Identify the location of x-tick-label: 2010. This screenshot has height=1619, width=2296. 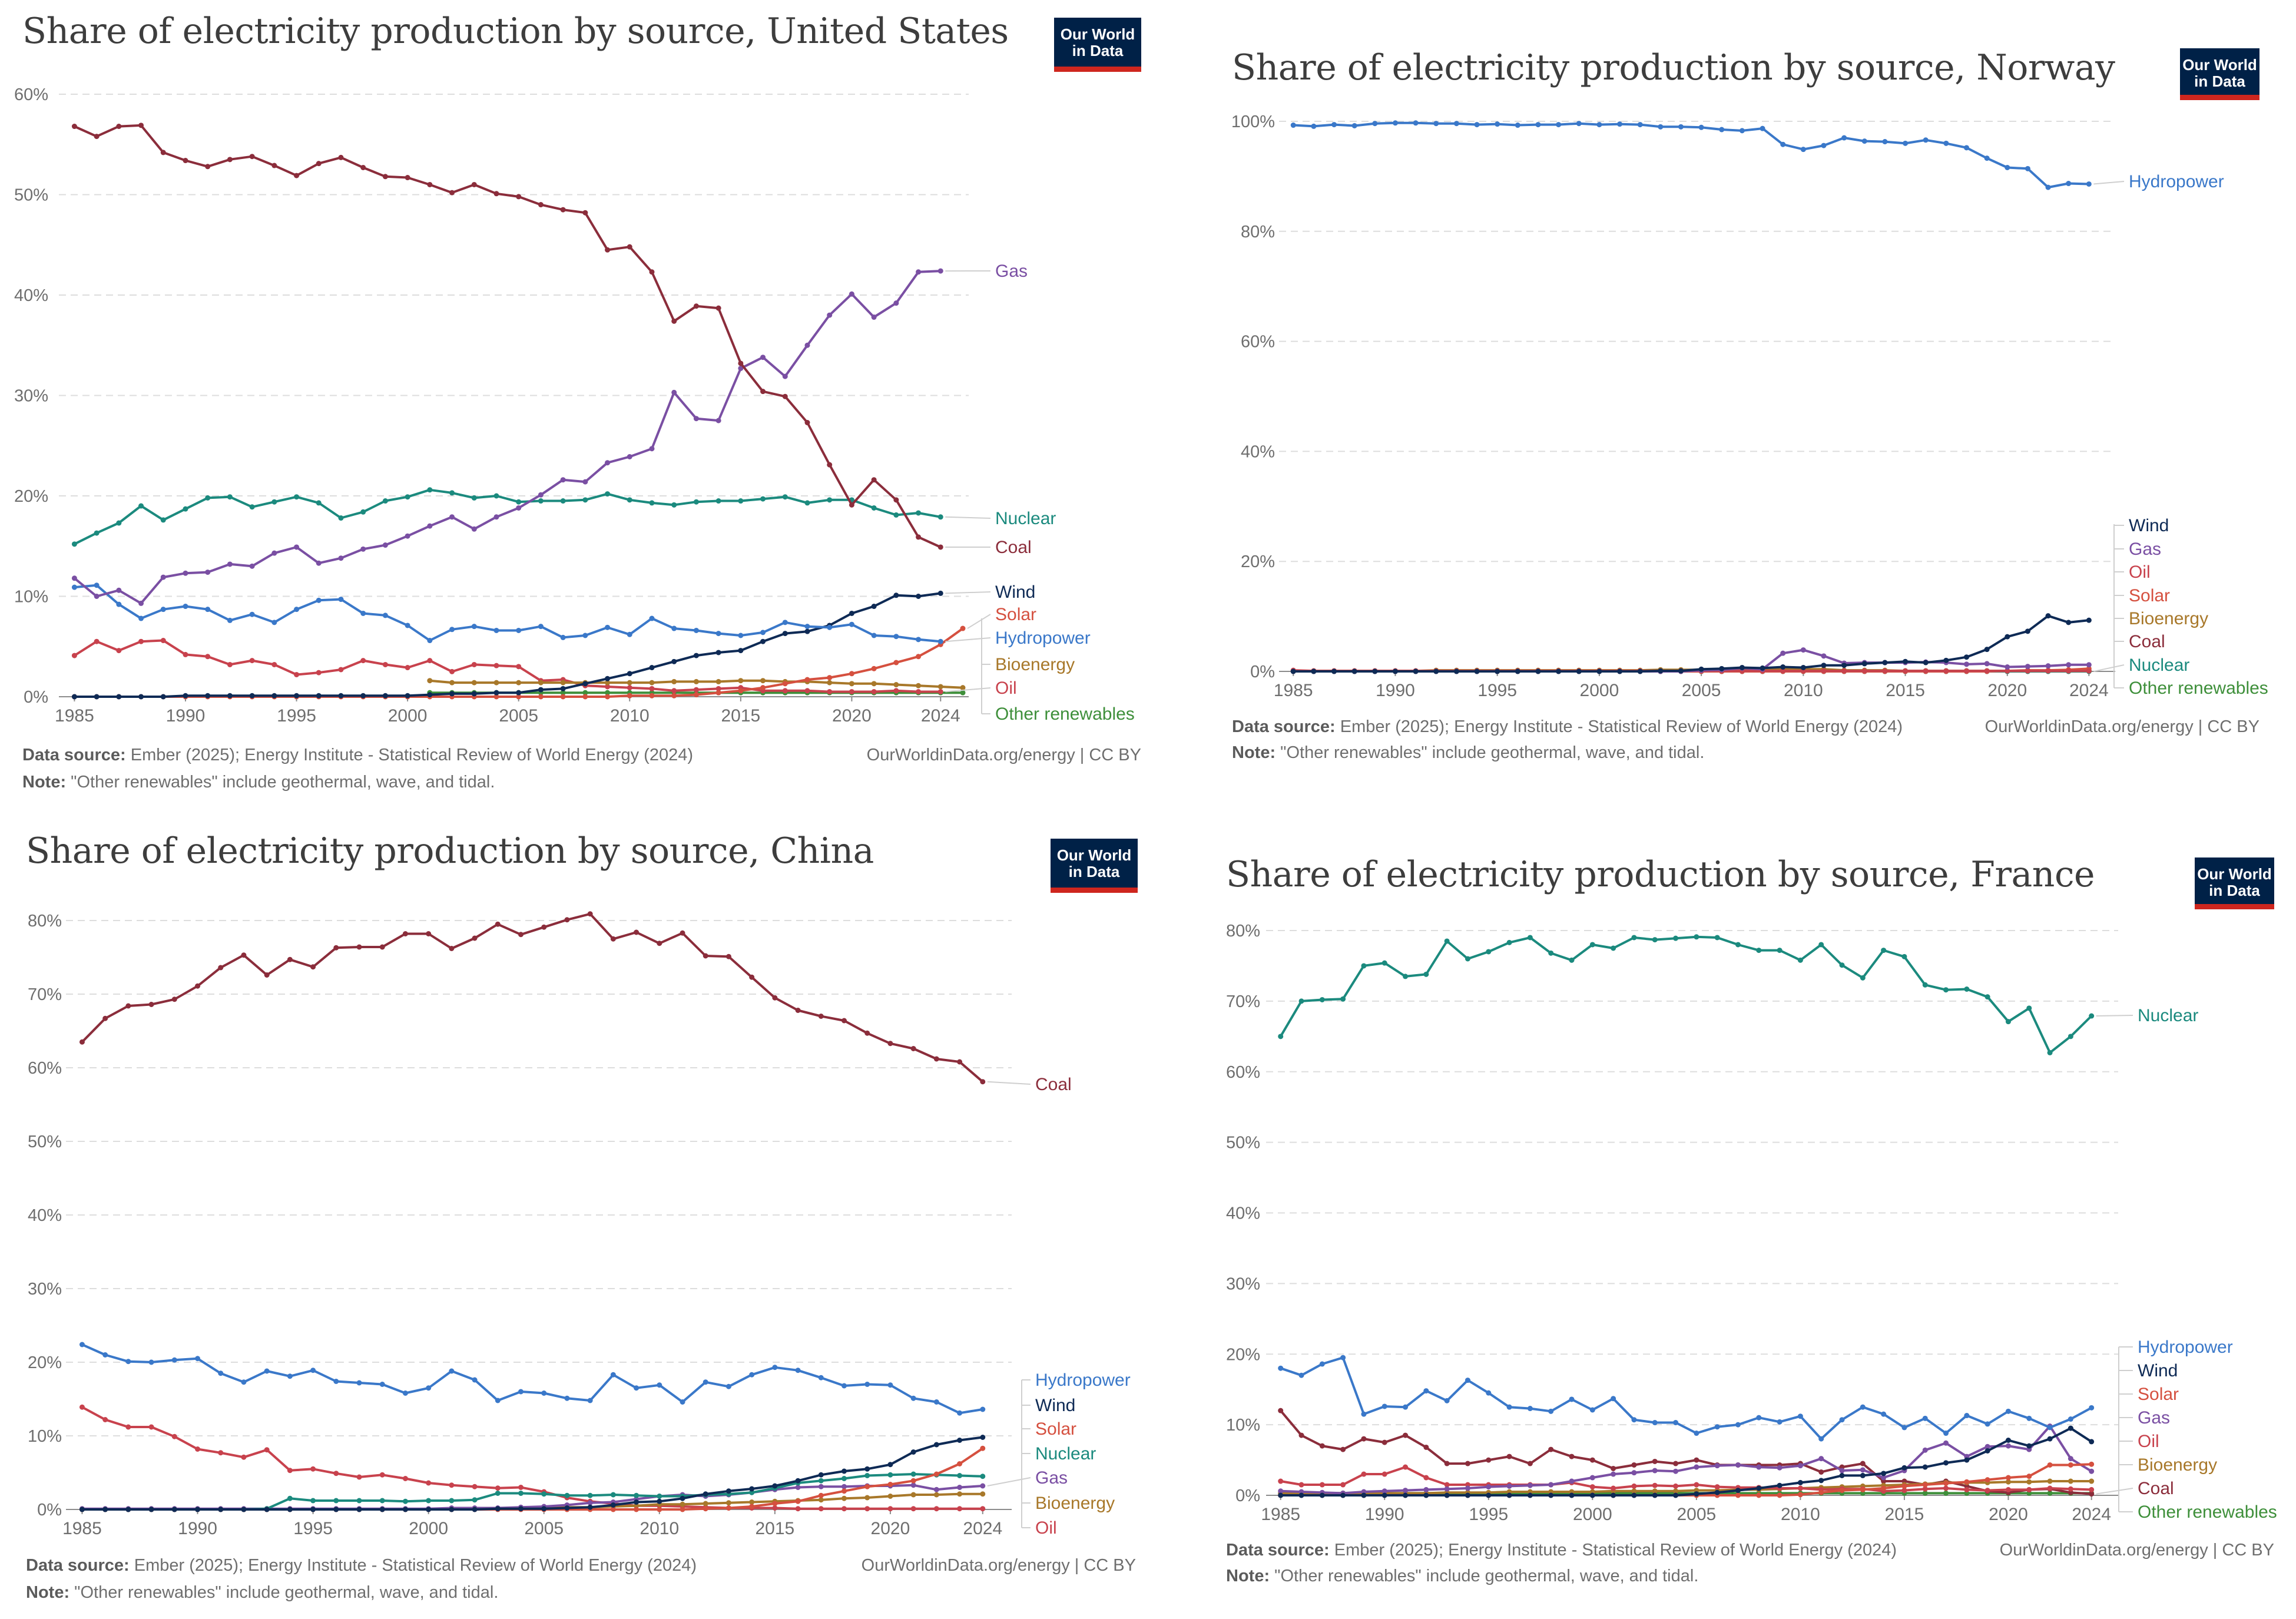
(1803, 690).